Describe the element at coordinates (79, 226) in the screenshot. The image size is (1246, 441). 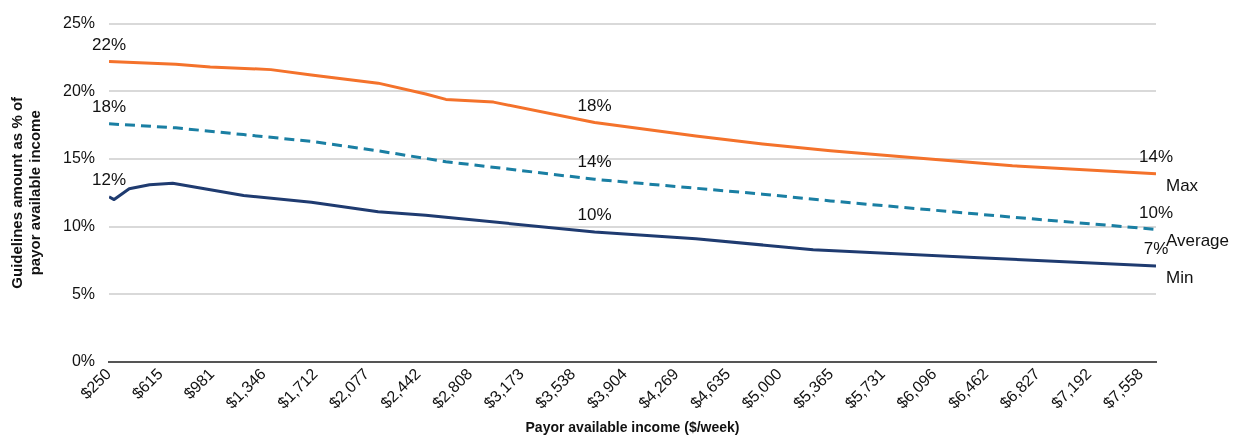
I see `y-tick-label: 10%` at that location.